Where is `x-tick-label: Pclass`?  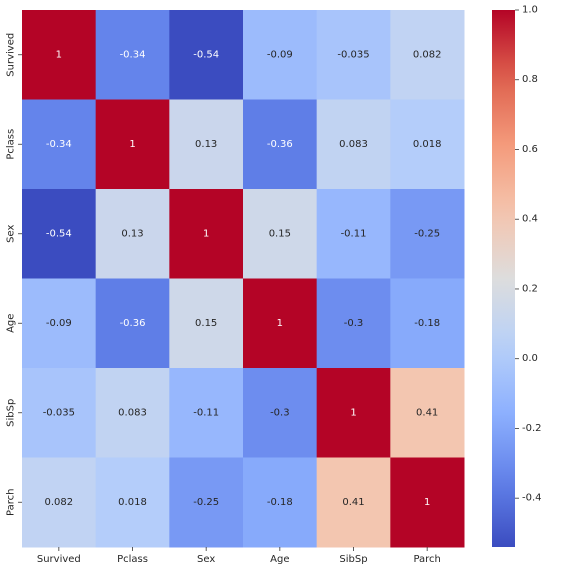
x-tick-label: Pclass is located at coordinates (132, 559).